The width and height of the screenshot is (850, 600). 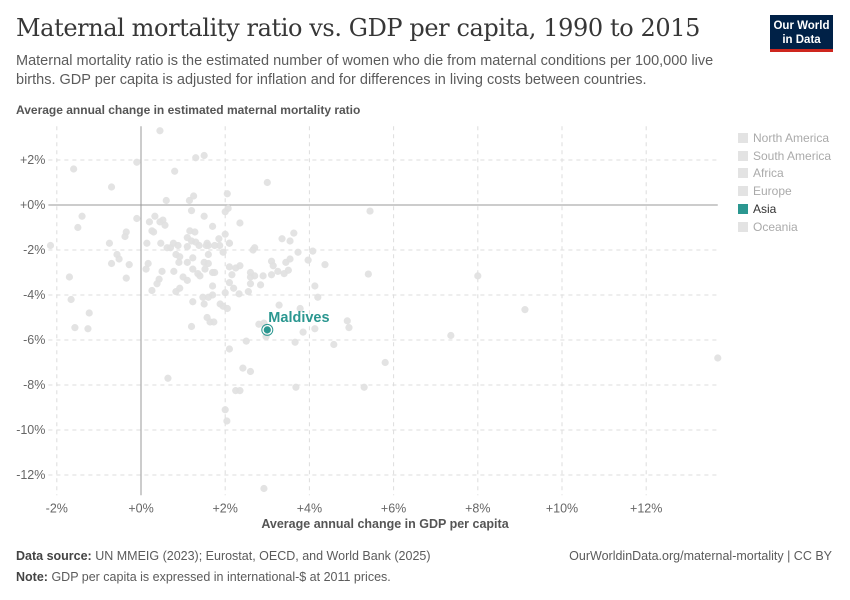 I want to click on legend-item-oceania: Oceania, so click(x=784, y=227).